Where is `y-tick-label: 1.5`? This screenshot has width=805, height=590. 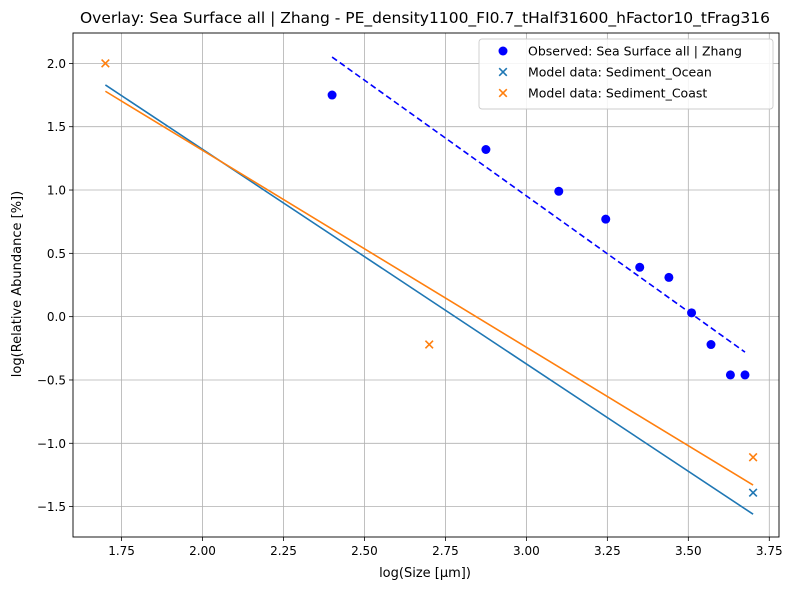 y-tick-label: 1.5 is located at coordinates (56, 127).